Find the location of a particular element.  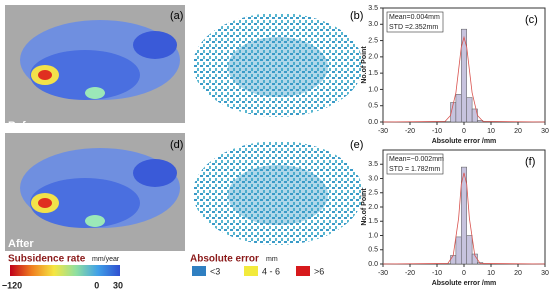

legend-unit: mm is located at coordinates (272, 259).